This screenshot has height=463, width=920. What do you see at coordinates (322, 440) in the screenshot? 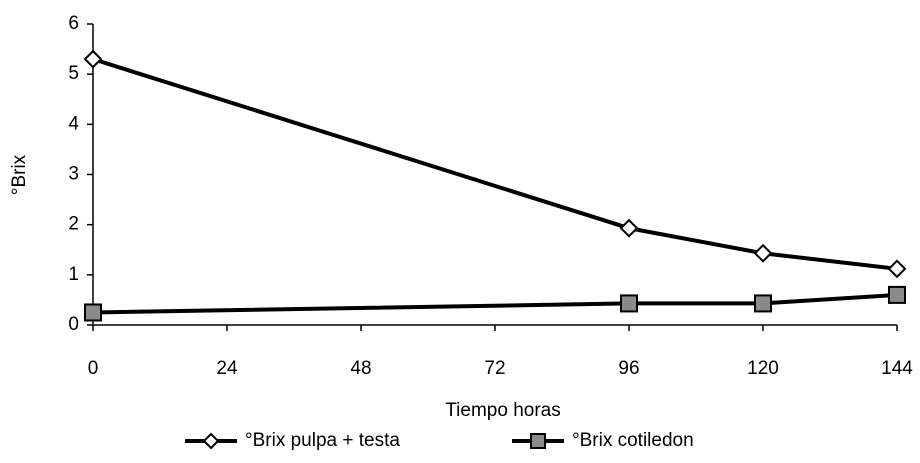
I see `legend-label: °Brix pulpa + testa` at bounding box center [322, 440].